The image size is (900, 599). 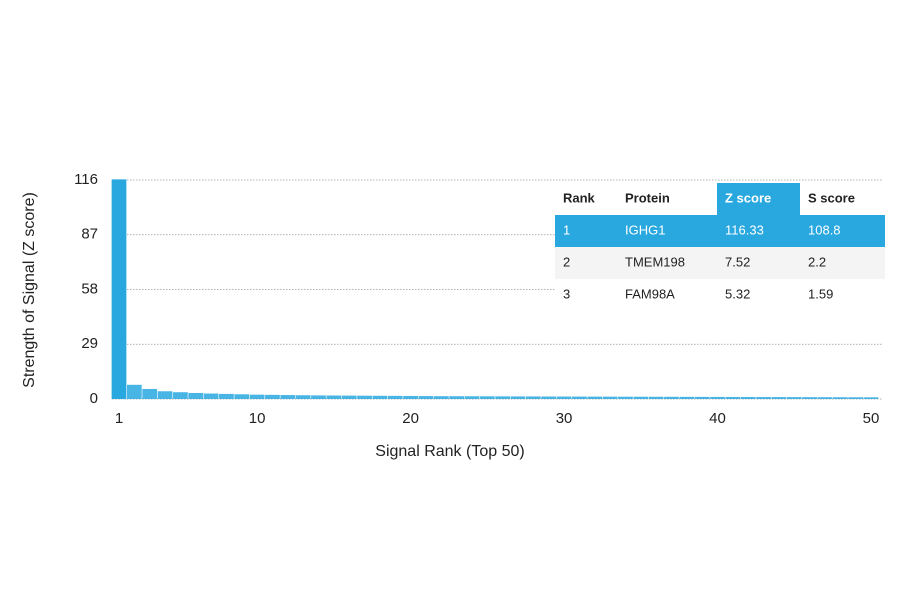 I want to click on table-header: Protein, so click(x=647, y=197).